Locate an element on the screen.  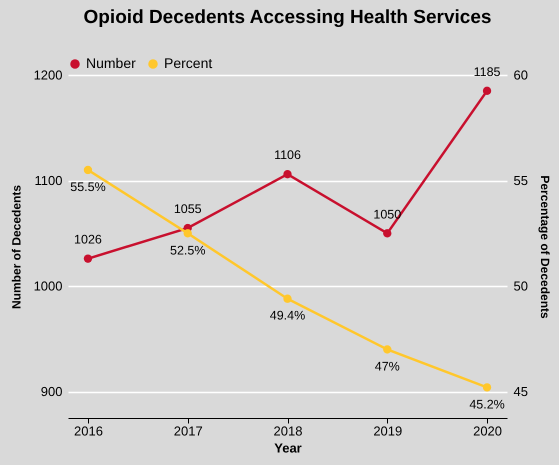
data-label: 52.5% is located at coordinates (188, 250).